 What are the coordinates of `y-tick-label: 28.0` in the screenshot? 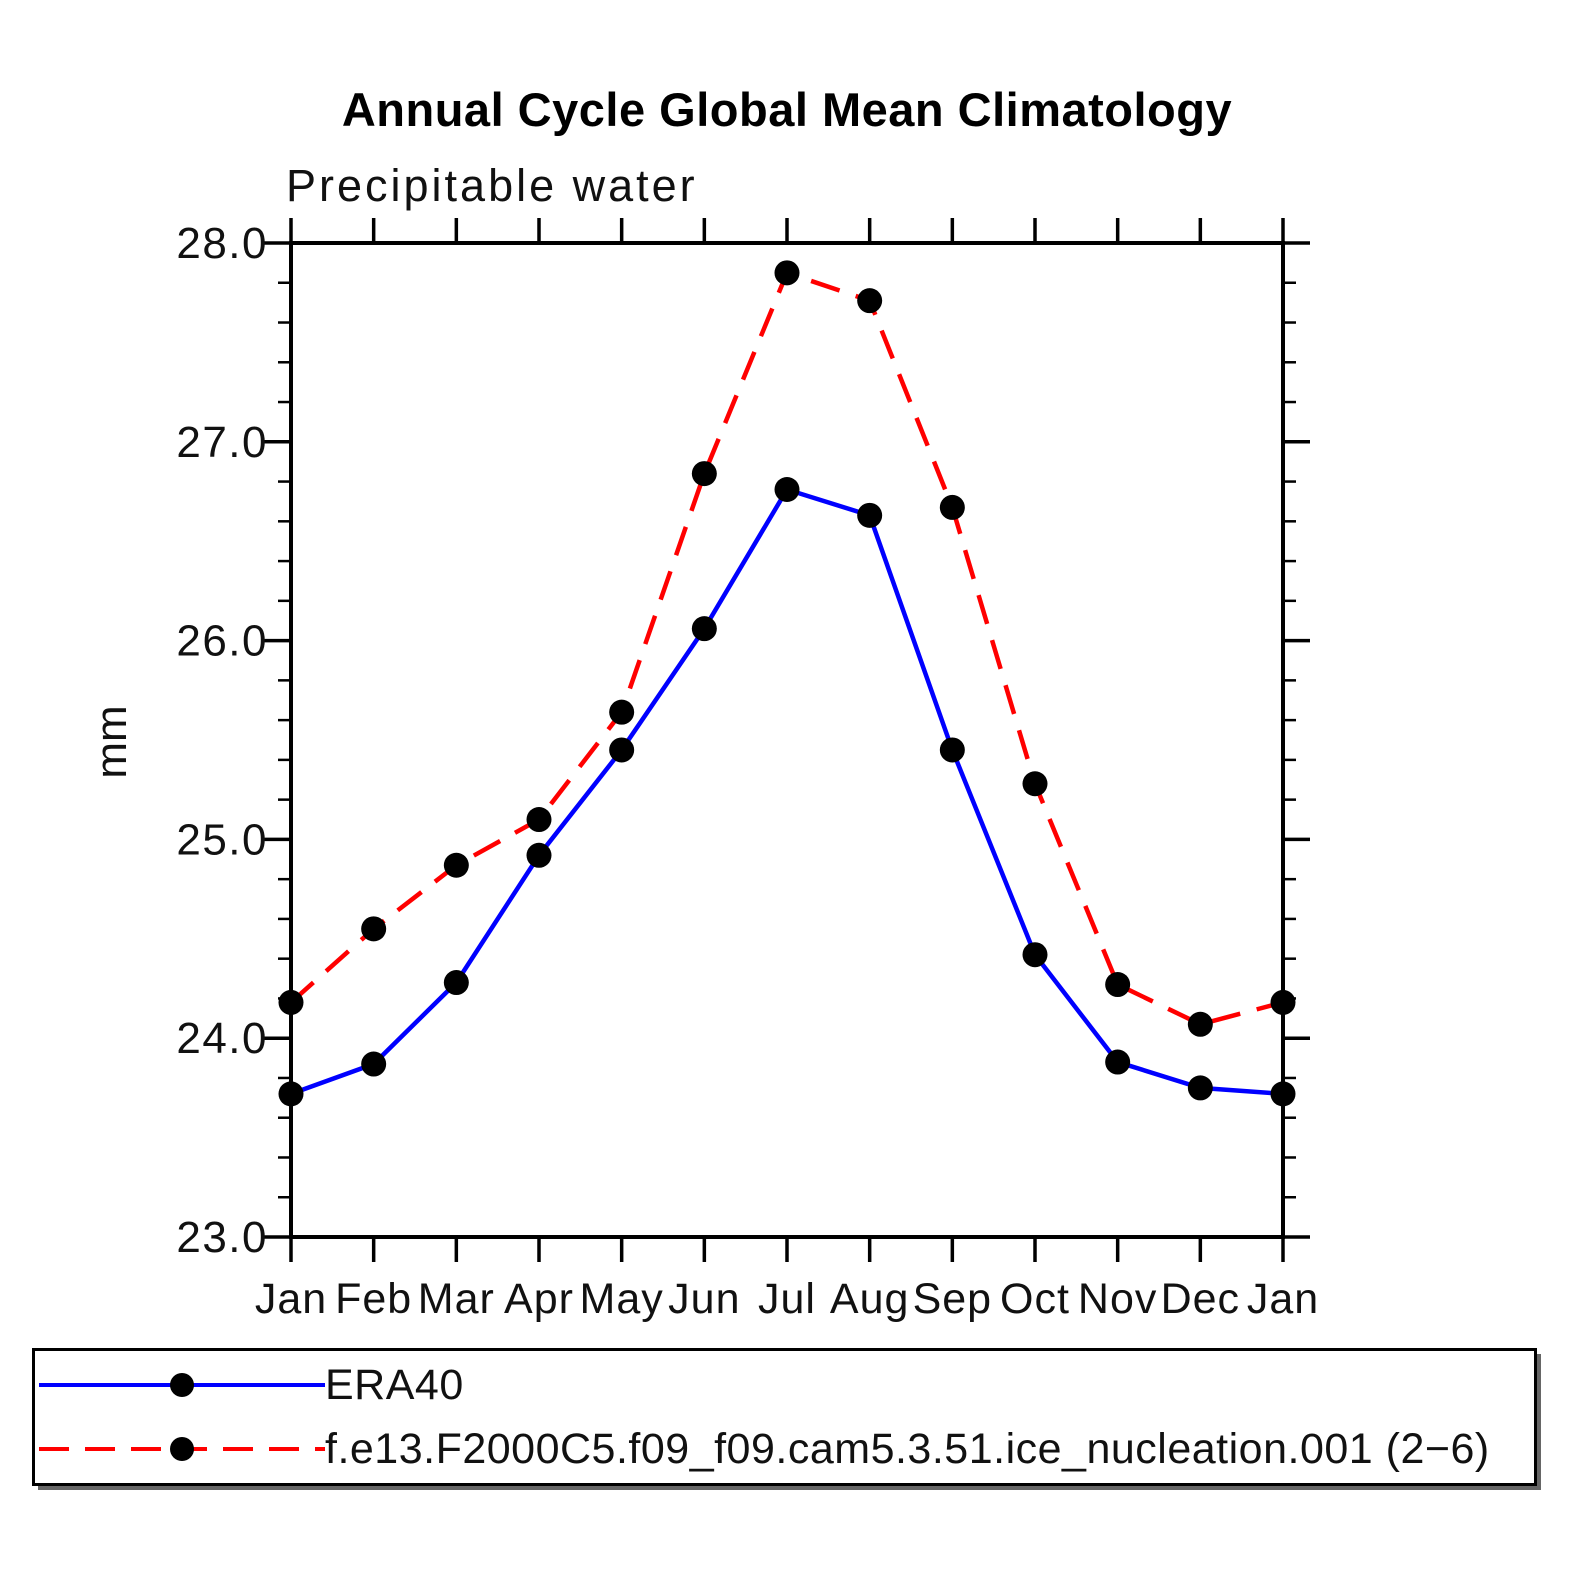 It's located at (222, 243).